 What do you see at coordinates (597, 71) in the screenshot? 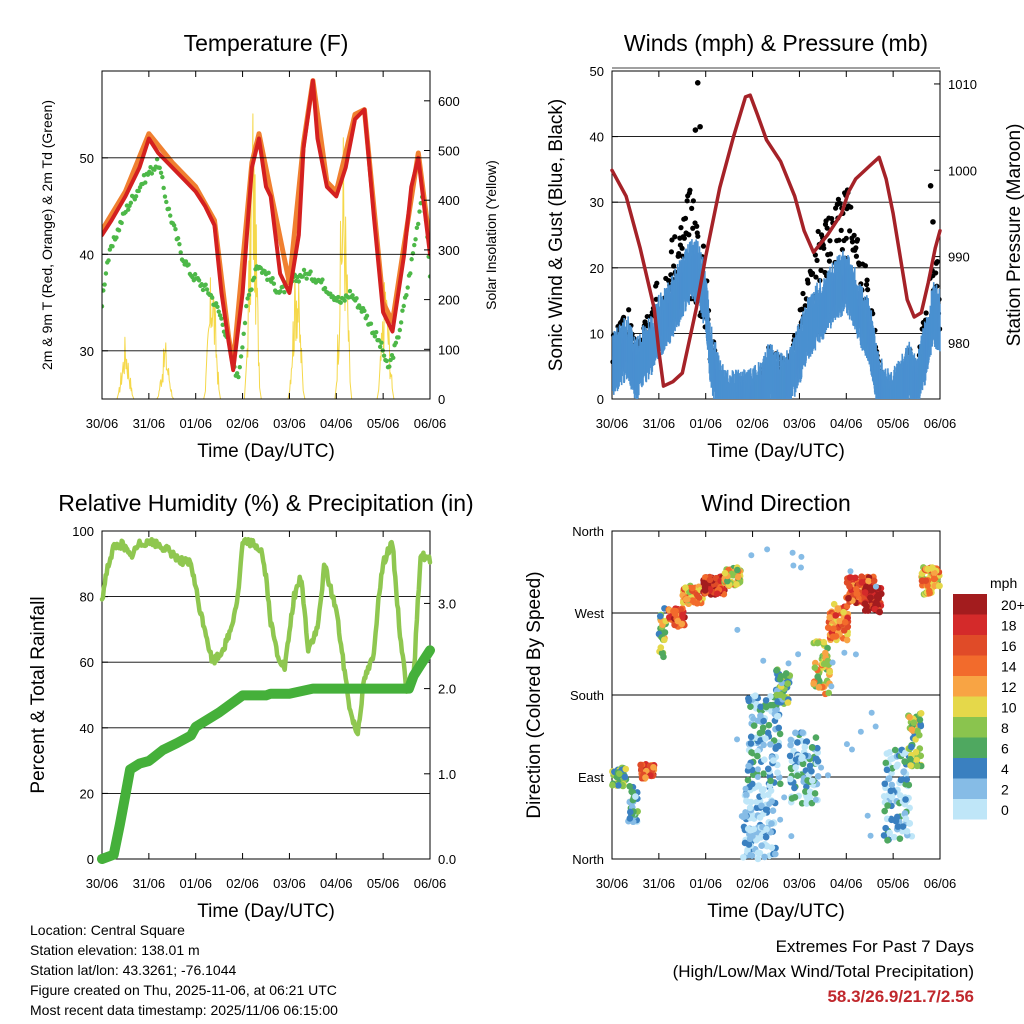
I see `y-tick-label: 50` at bounding box center [597, 71].